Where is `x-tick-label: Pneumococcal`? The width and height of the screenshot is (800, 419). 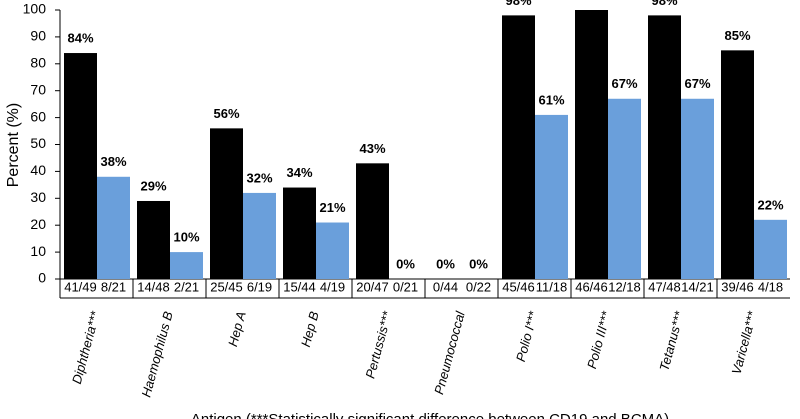 x-tick-label: Pneumococcal is located at coordinates (449, 352).